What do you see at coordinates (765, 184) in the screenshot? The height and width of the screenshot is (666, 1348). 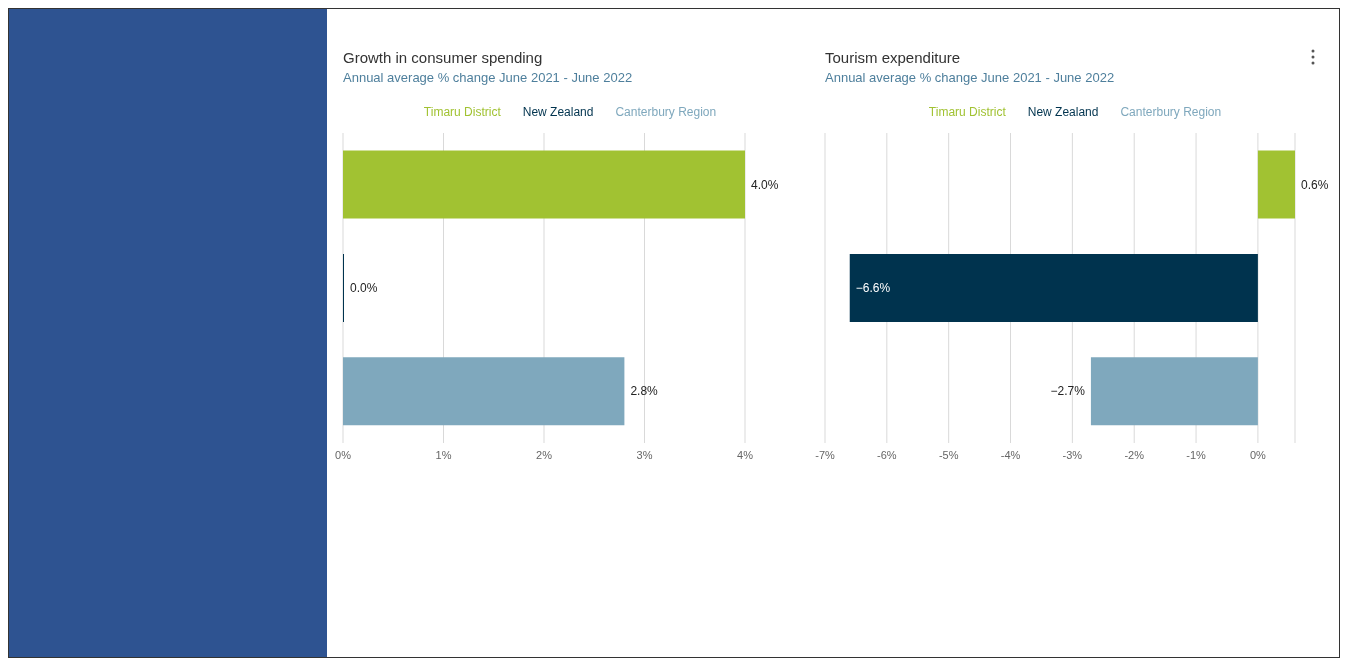 I see `data-label: 4.0%` at bounding box center [765, 184].